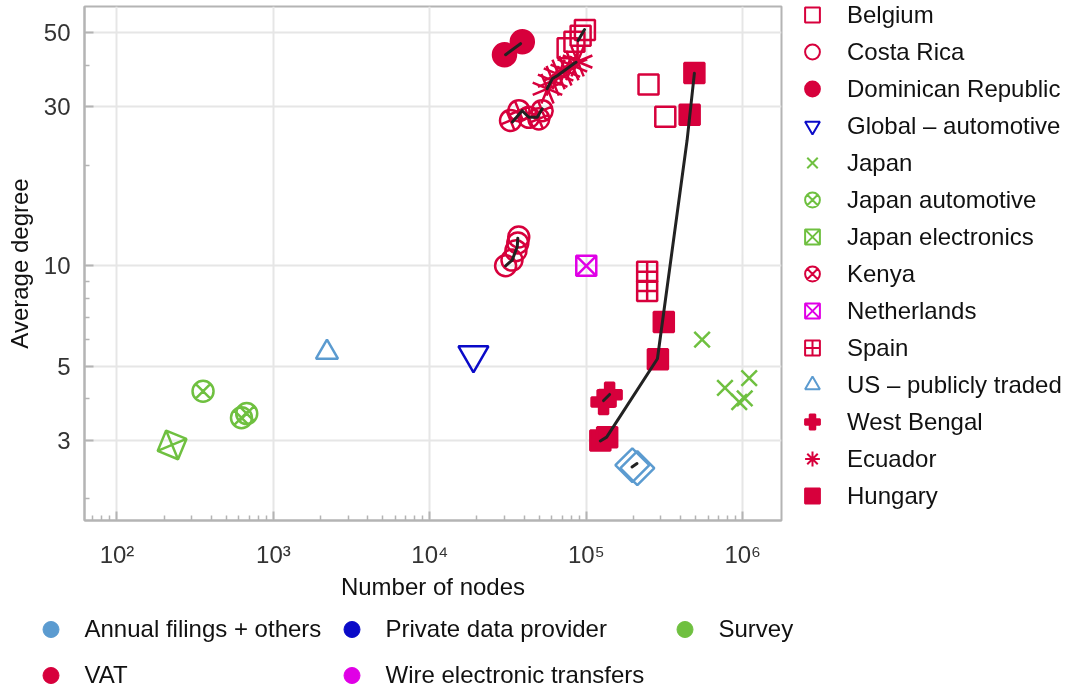 The width and height of the screenshot is (1067, 695). Describe the element at coordinates (890, 14) in the screenshot. I see `legend-label: Belgium` at that location.